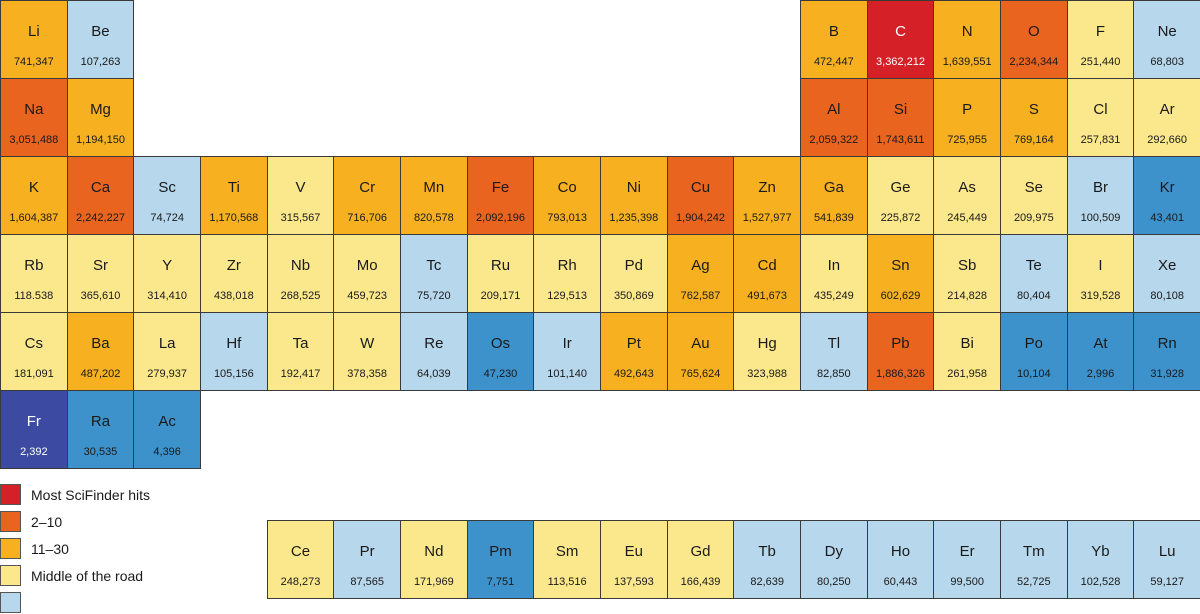 Image resolution: width=1200 pixels, height=614 pixels. I want to click on element-symbol: Tb, so click(767, 551).